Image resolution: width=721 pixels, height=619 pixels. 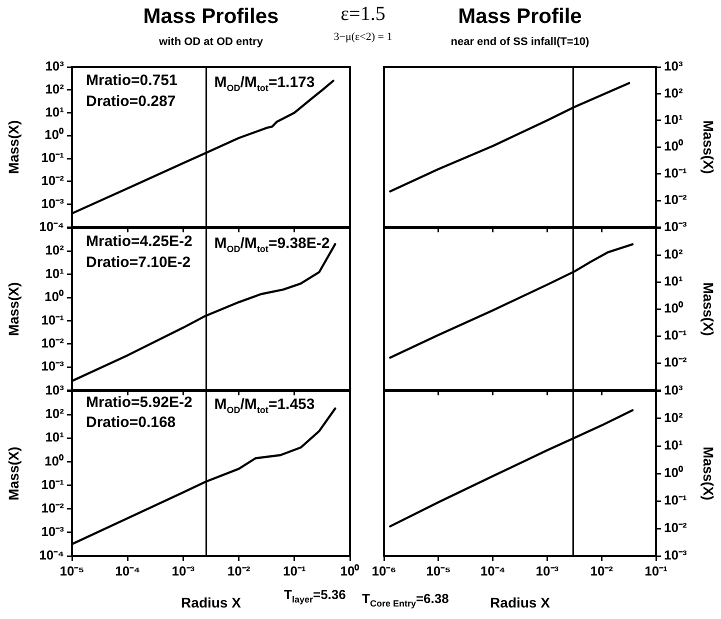 What do you see at coordinates (138, 262) in the screenshot?
I see `annotation: Dratio=7.10E-2` at bounding box center [138, 262].